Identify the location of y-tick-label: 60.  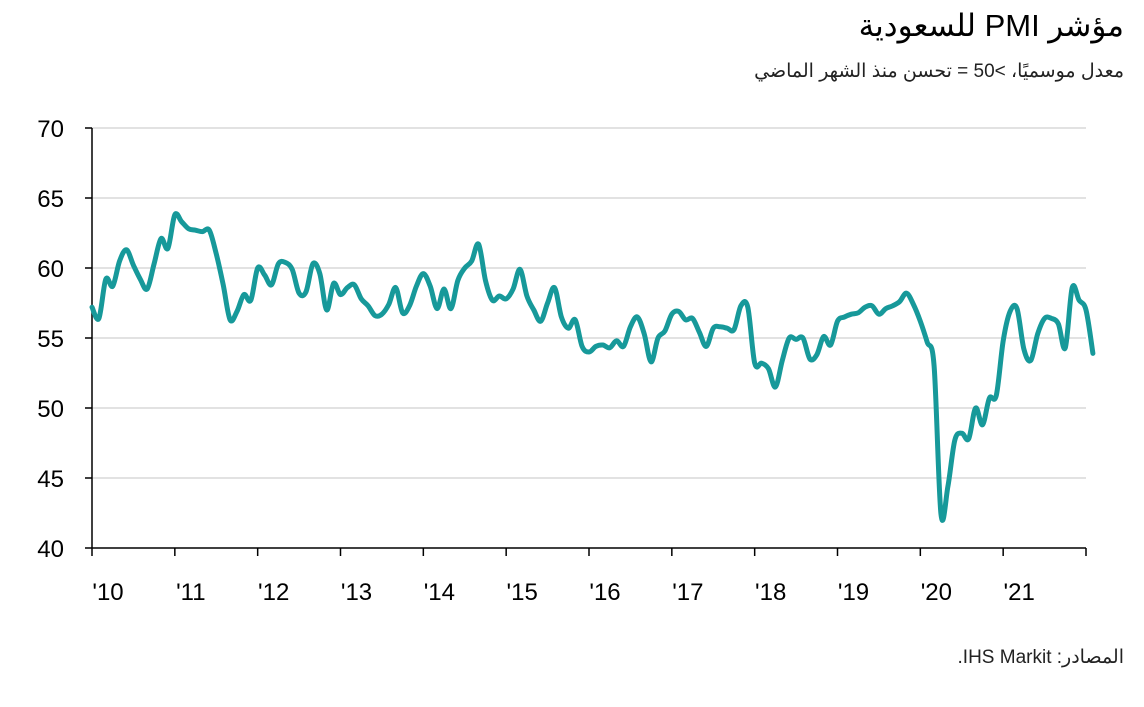
(50, 269).